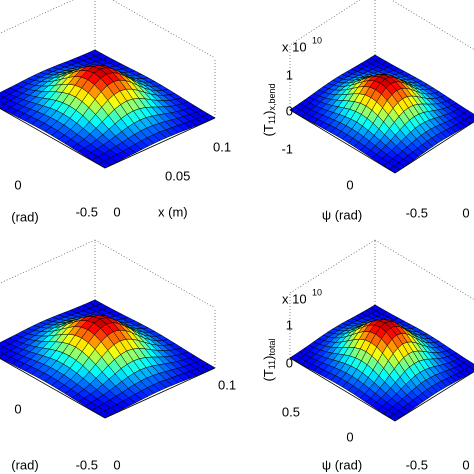  Describe the element at coordinates (173, 211) in the screenshot. I see `tick-label: x (m)` at that location.